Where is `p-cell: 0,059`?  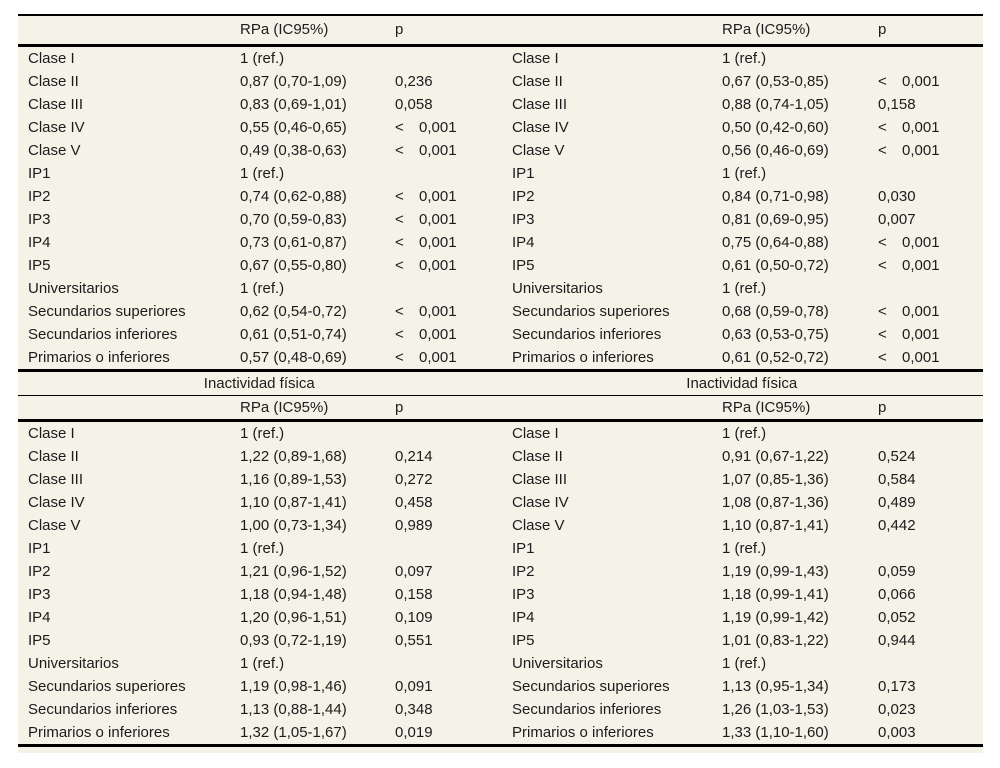
p-cell: 0,059 is located at coordinates (925, 571).